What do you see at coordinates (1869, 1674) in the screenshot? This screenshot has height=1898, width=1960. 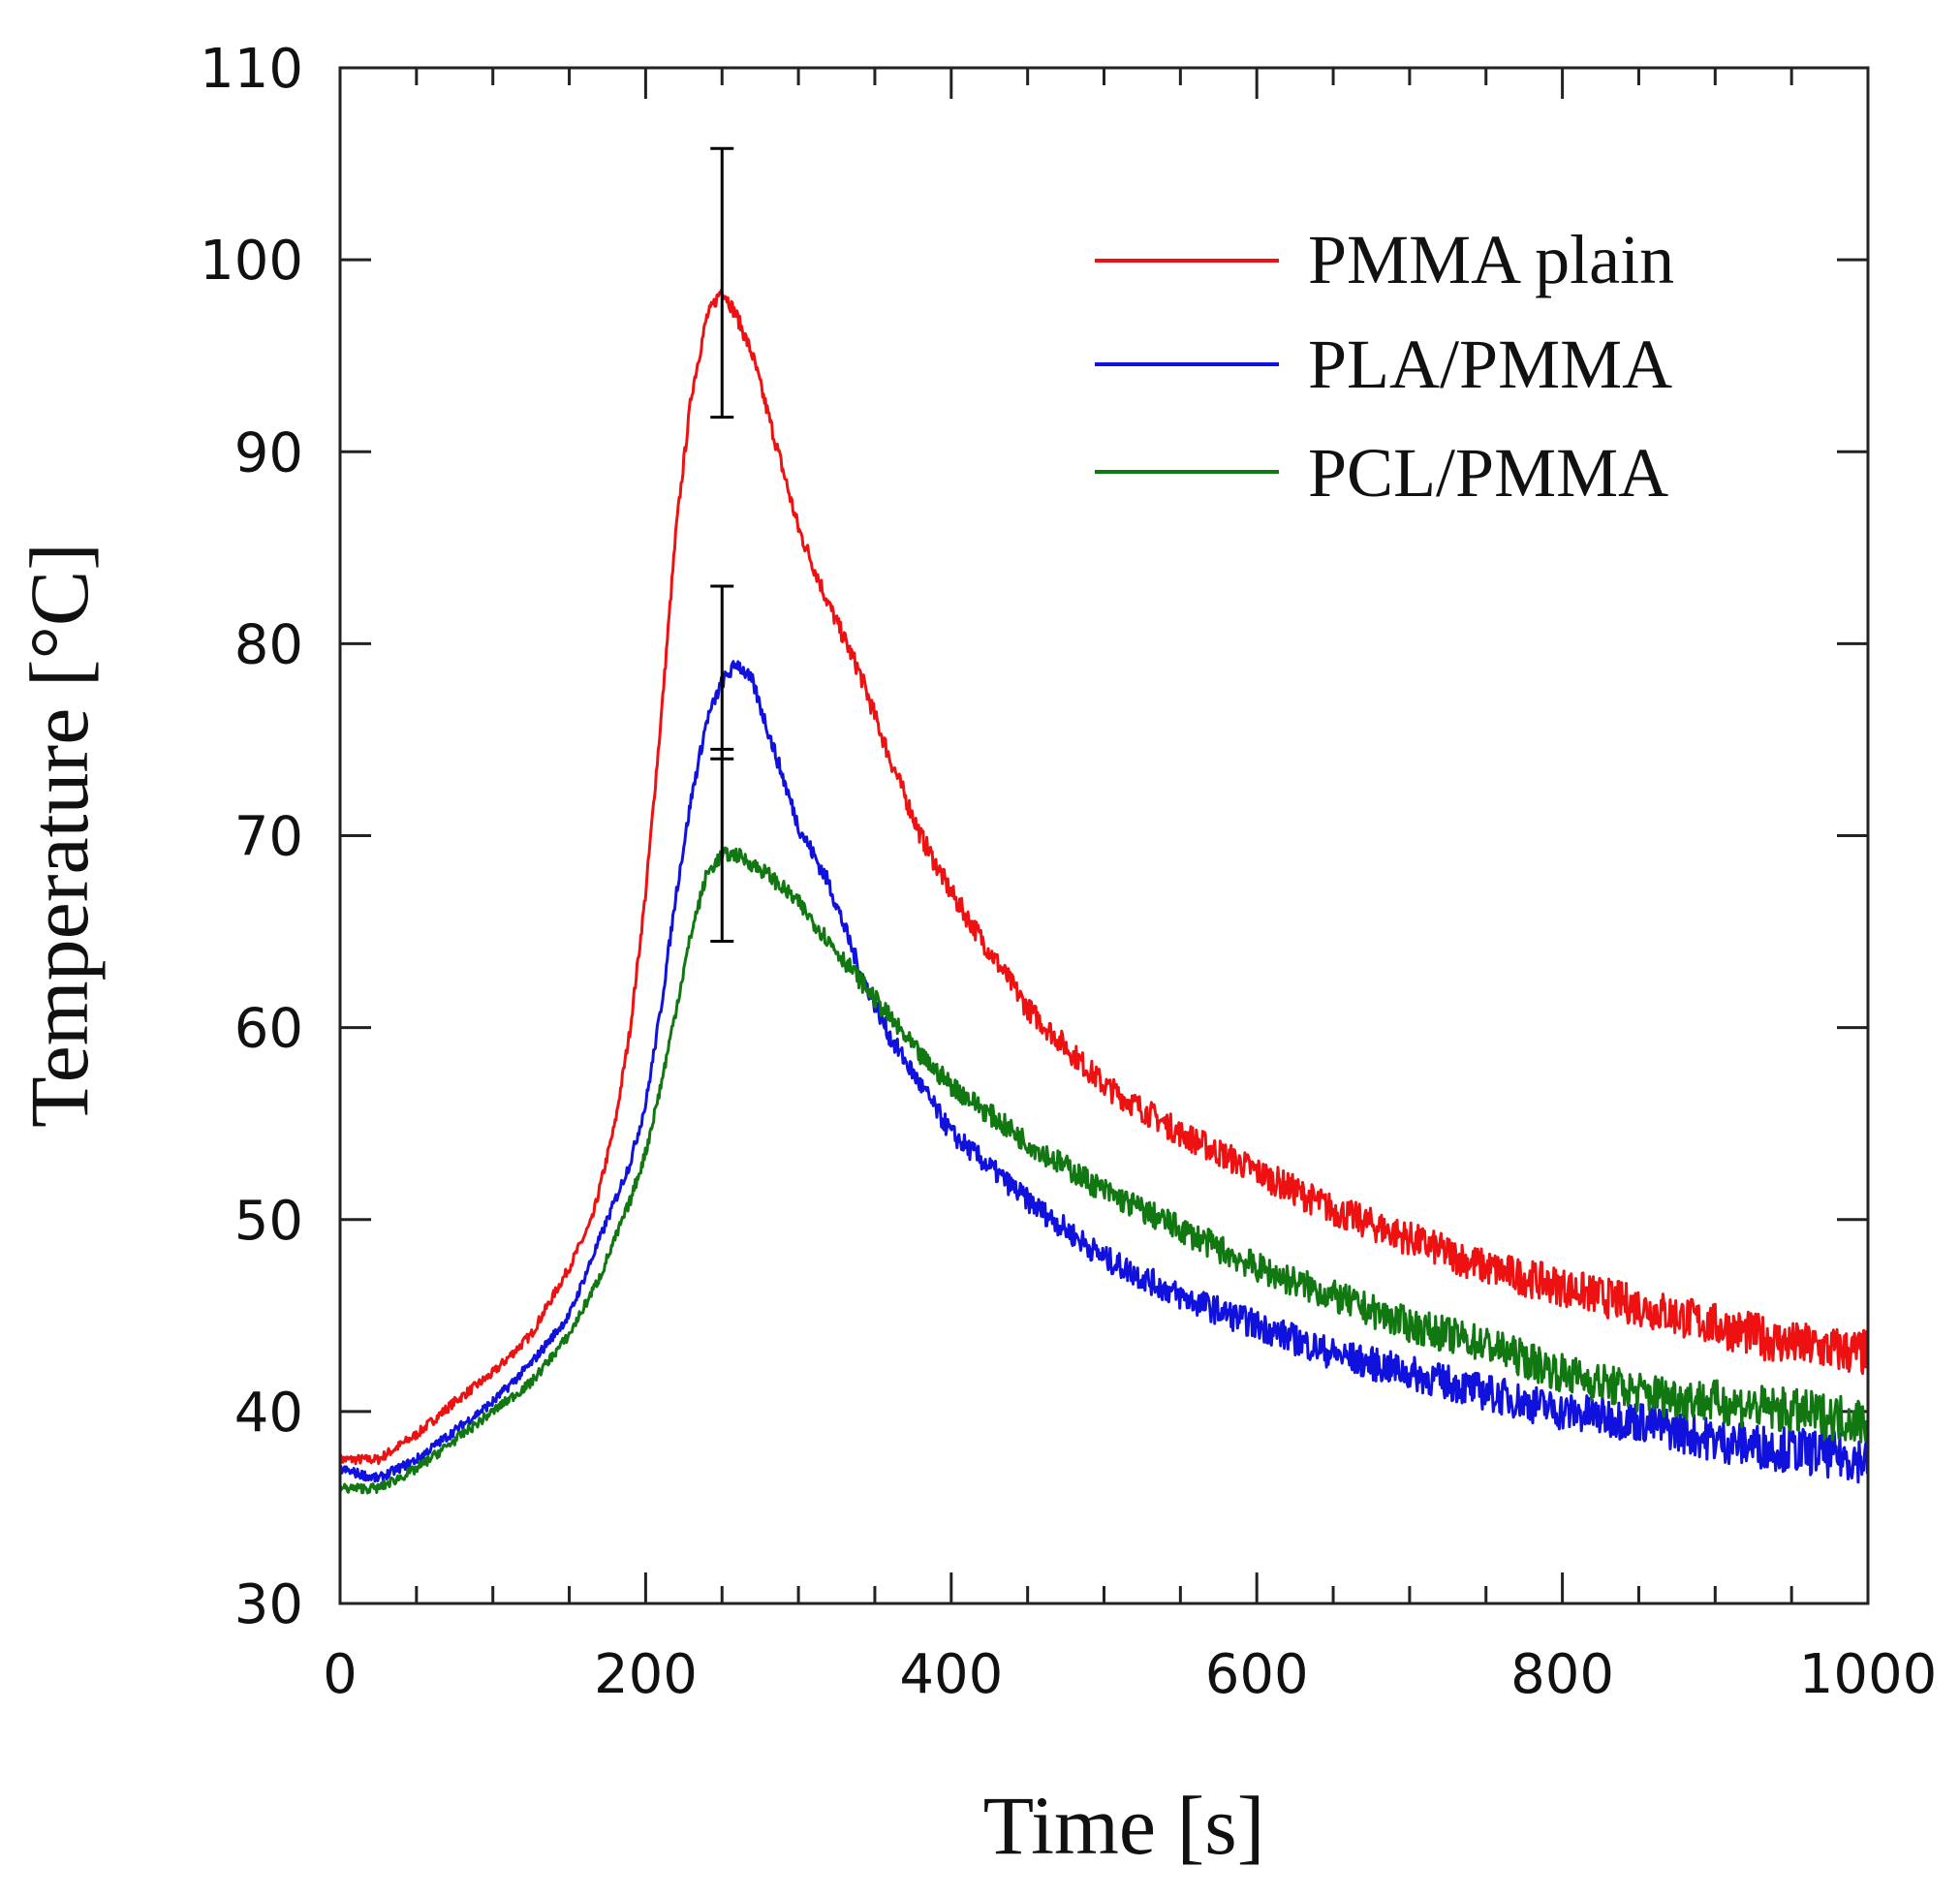 I see `x-tick-label: 1000` at bounding box center [1869, 1674].